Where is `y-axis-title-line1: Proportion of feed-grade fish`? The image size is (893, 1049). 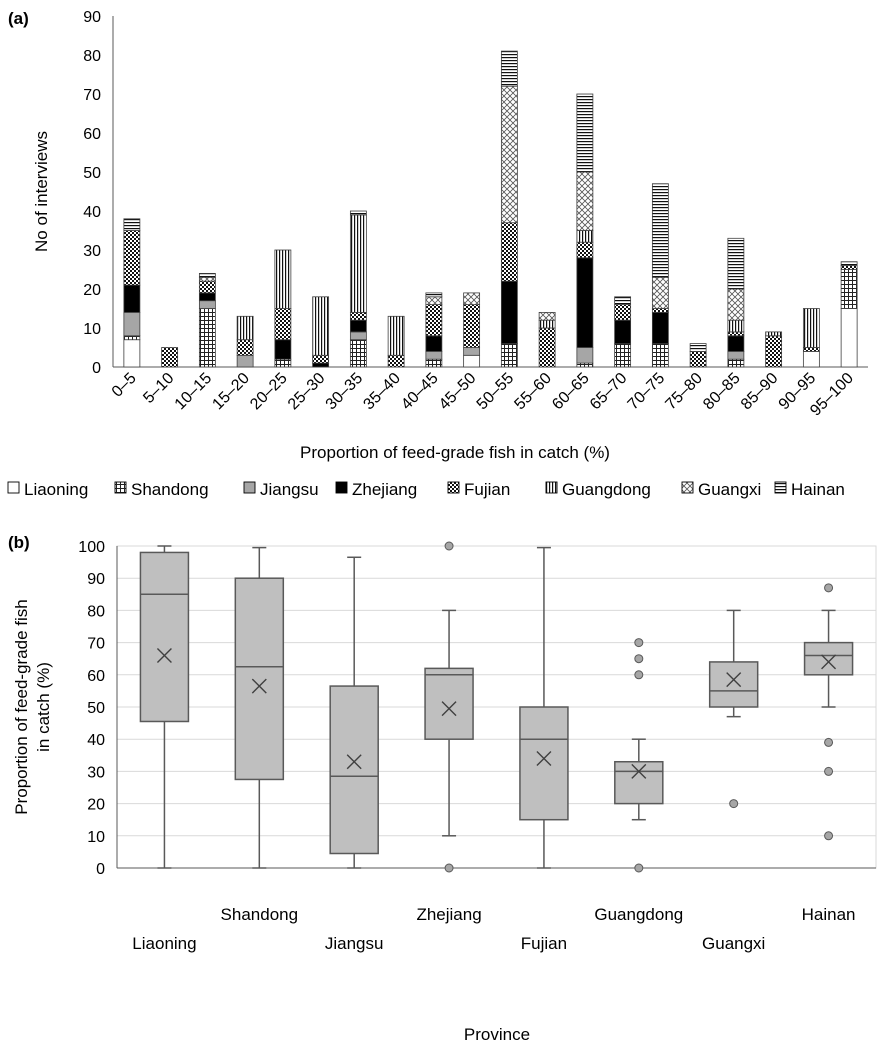 y-axis-title-line1: Proportion of feed-grade fish is located at coordinates (21, 706).